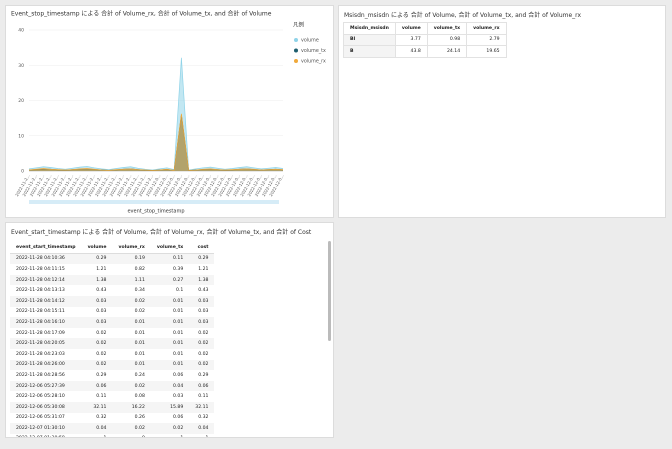  What do you see at coordinates (131, 259) in the screenshot?
I see `table-cell: 0.19` at bounding box center [131, 259].